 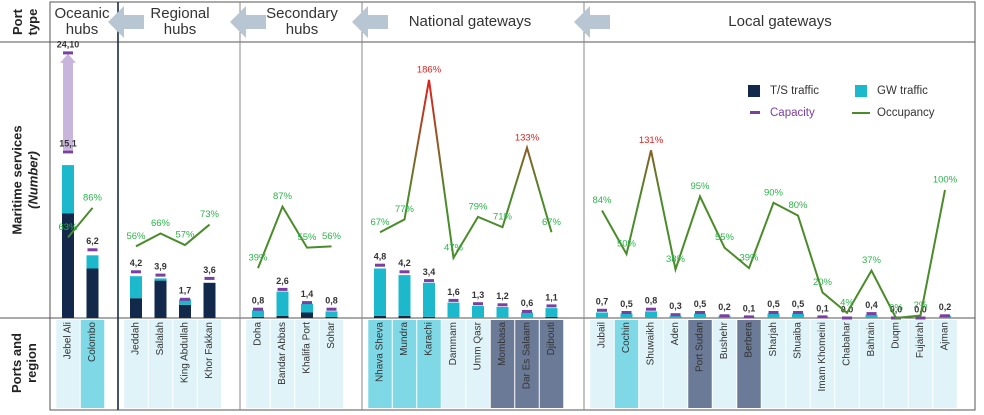 I want to click on port-label: Aden, so click(x=675, y=333).